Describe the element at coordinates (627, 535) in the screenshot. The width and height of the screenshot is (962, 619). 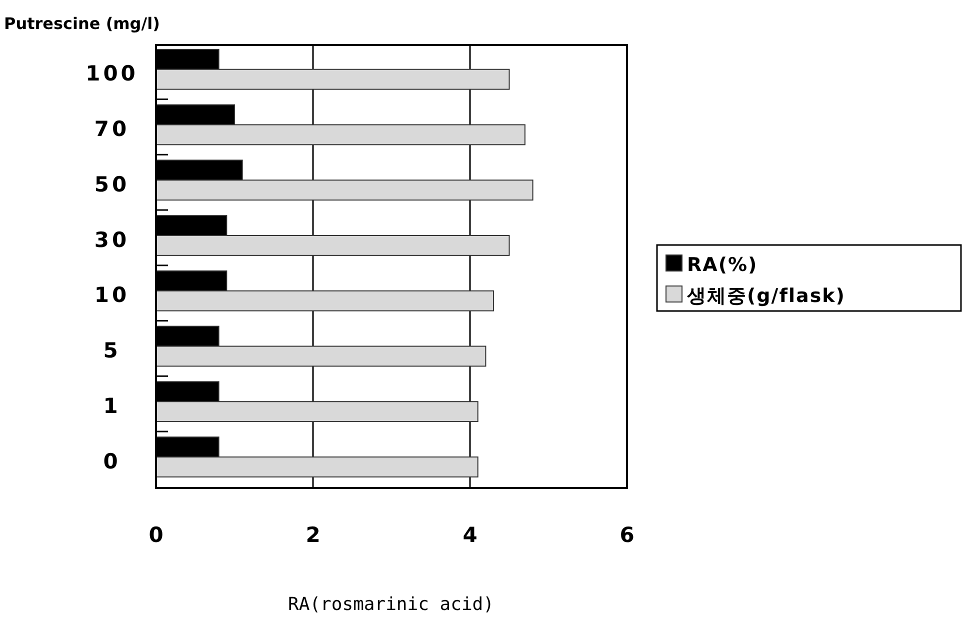
I see `x-tick-label: 6` at that location.